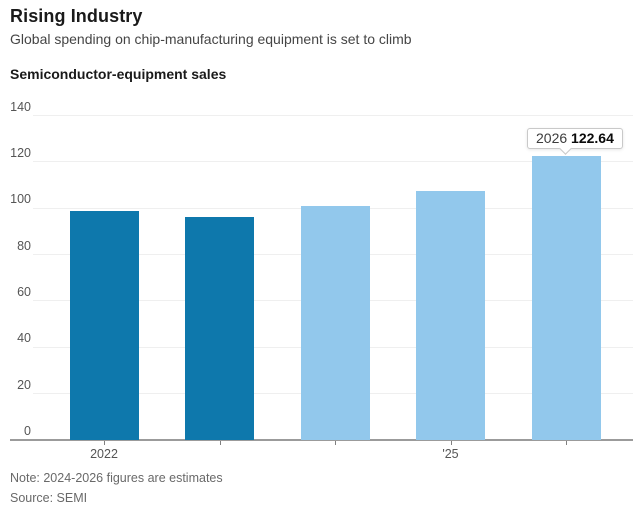 The width and height of the screenshot is (633, 516). What do you see at coordinates (24, 384) in the screenshot?
I see `y-axis-label-20: 20` at bounding box center [24, 384].